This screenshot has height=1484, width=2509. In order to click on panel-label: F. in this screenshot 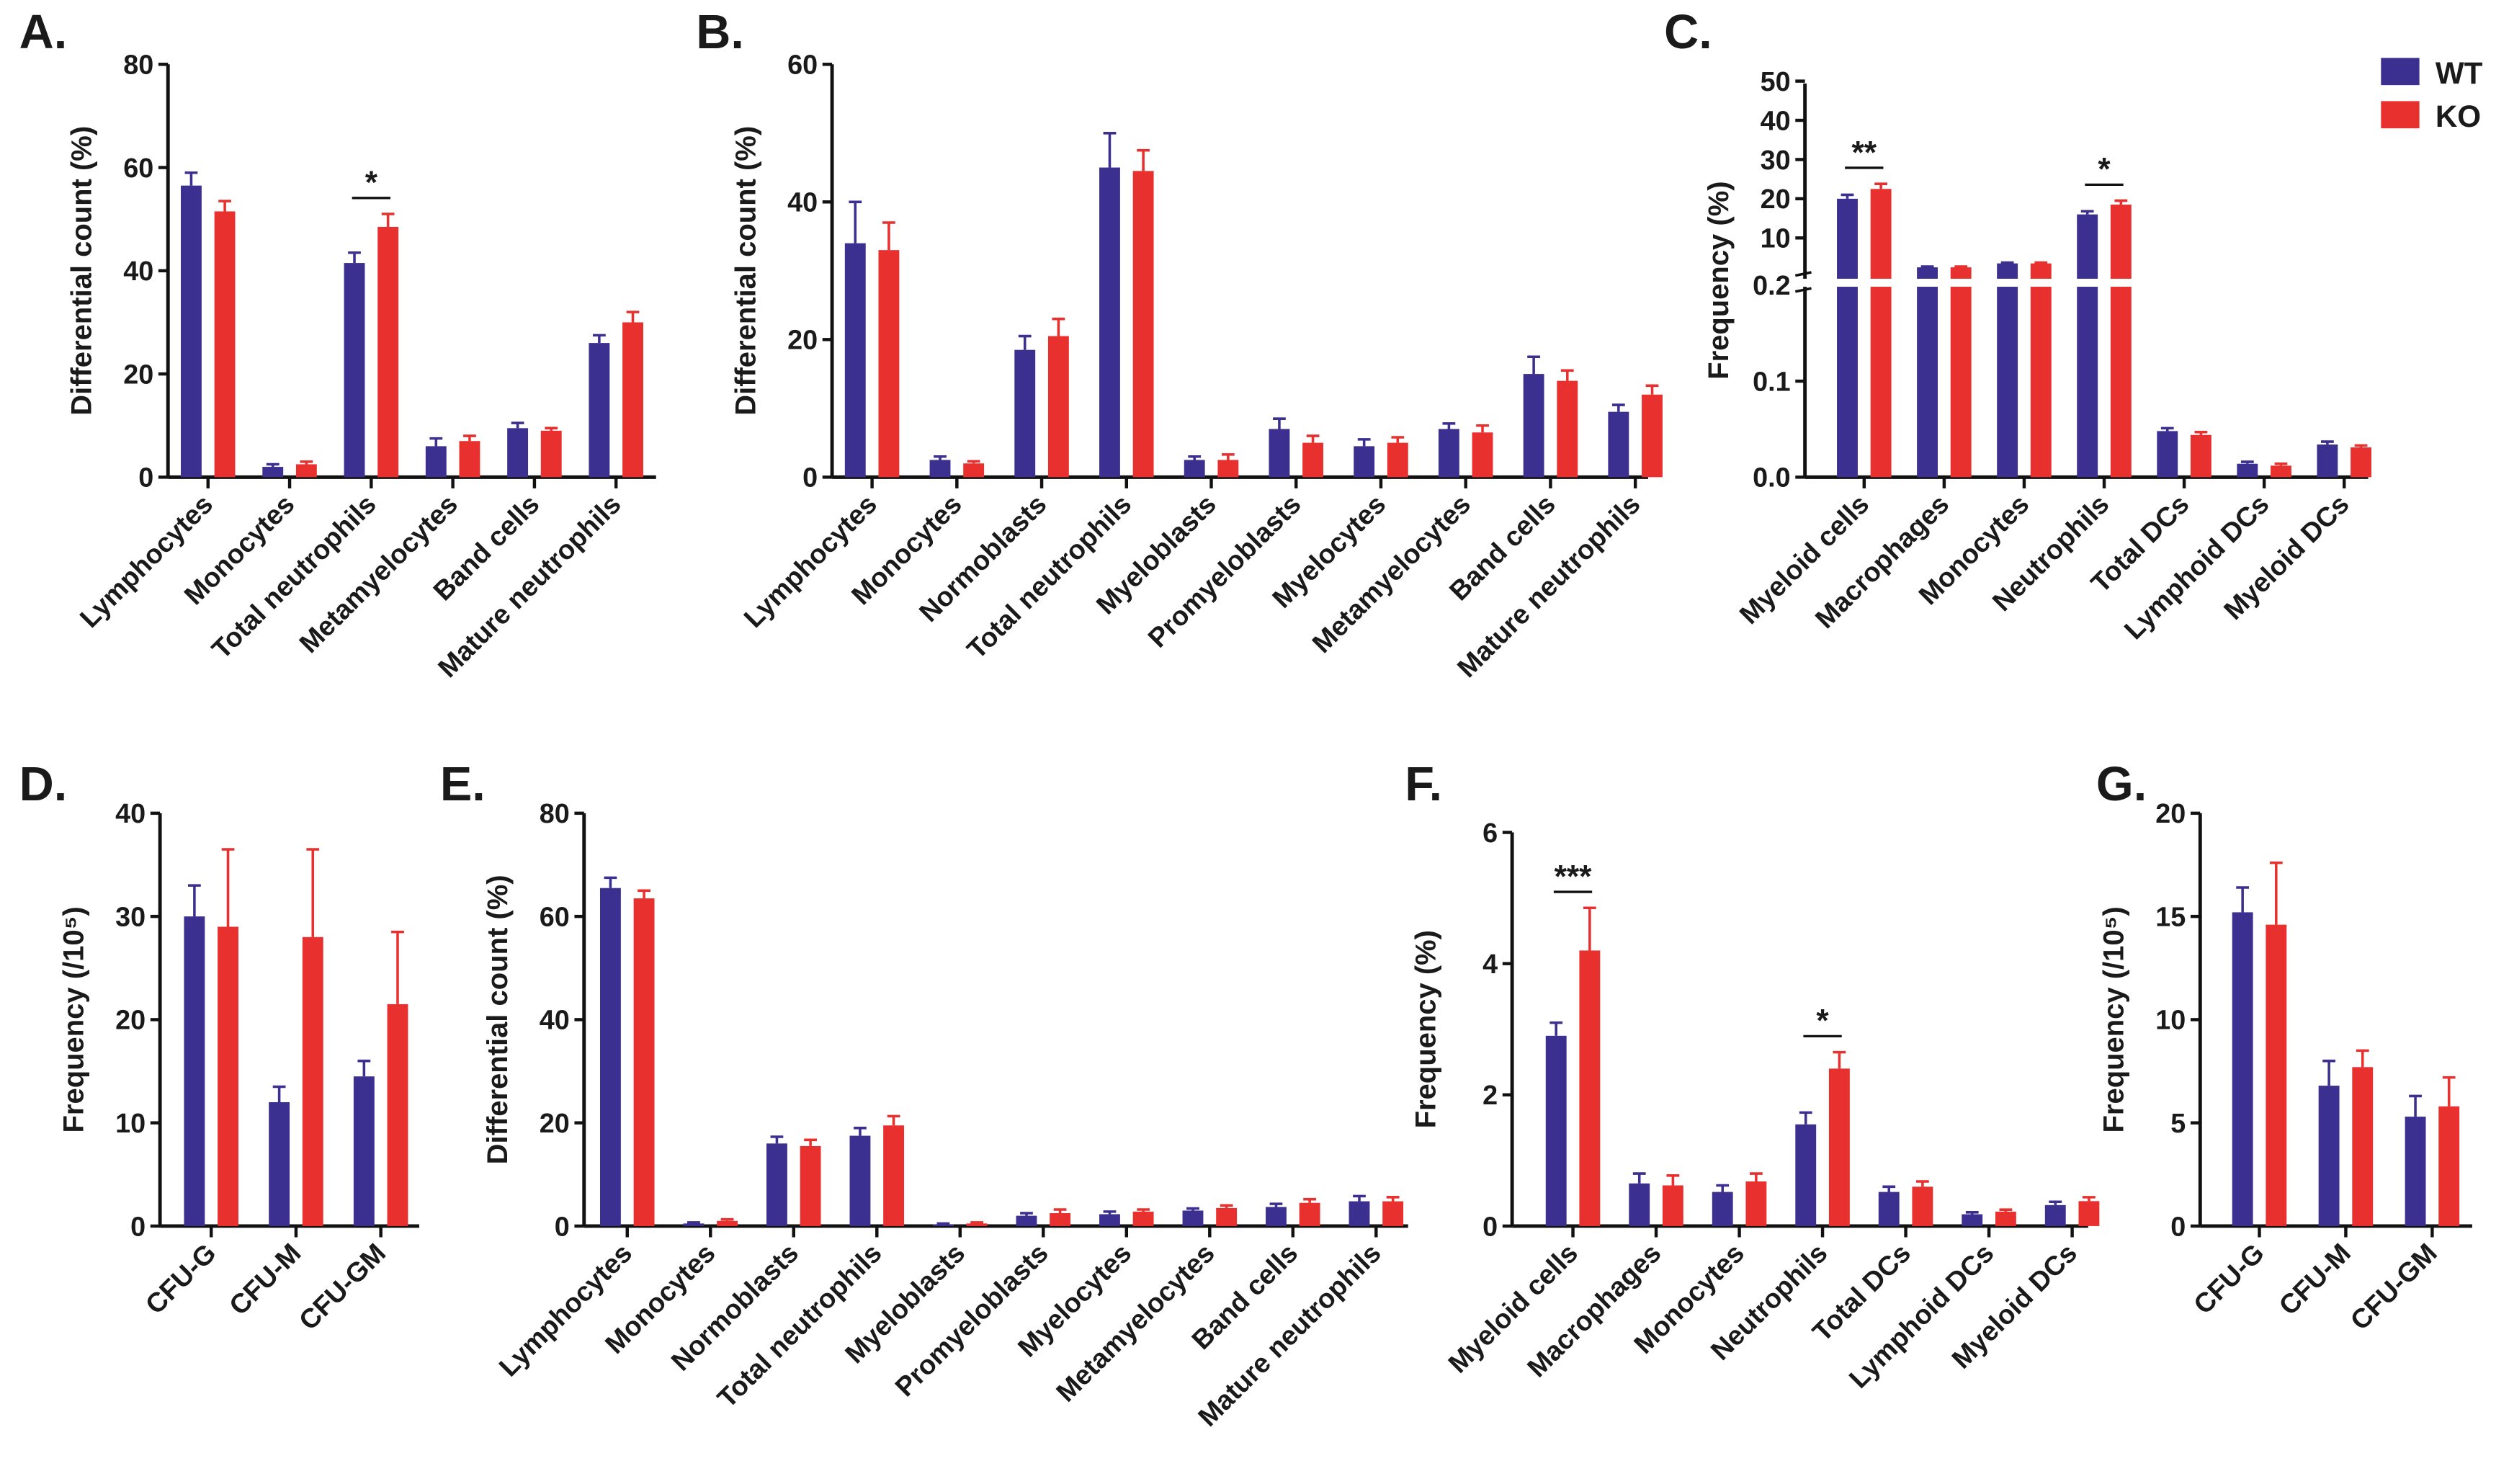, I will do `click(1424, 784)`.